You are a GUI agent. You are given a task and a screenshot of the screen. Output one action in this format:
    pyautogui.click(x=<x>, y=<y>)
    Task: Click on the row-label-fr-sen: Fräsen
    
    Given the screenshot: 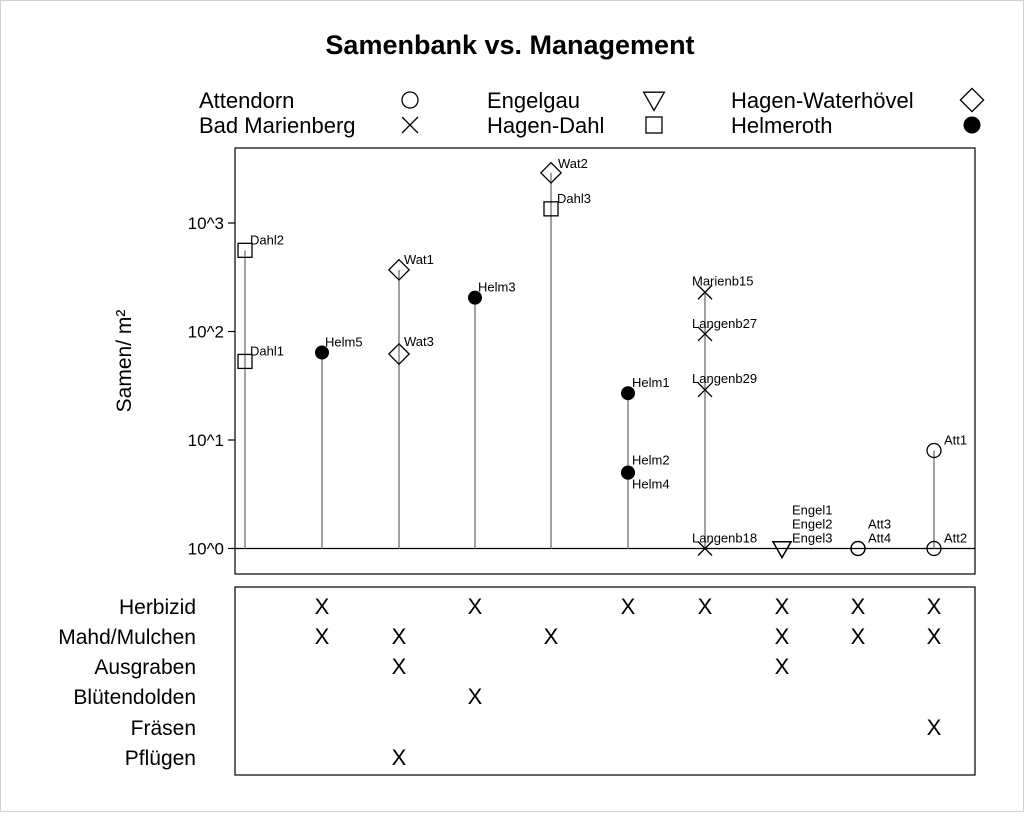 What is the action you would take?
    pyautogui.click(x=163, y=728)
    